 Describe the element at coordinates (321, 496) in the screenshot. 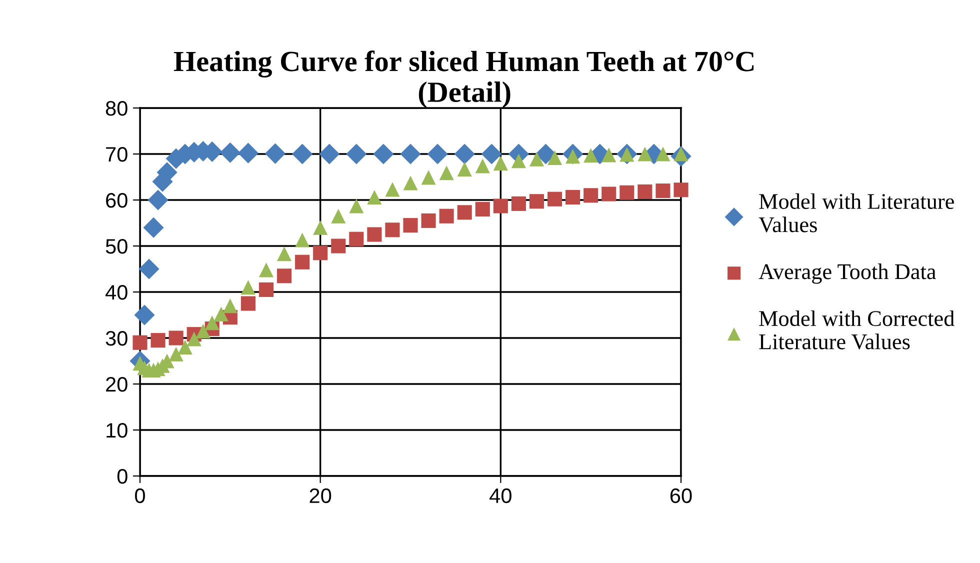

I see `x-tick-label: 20` at that location.